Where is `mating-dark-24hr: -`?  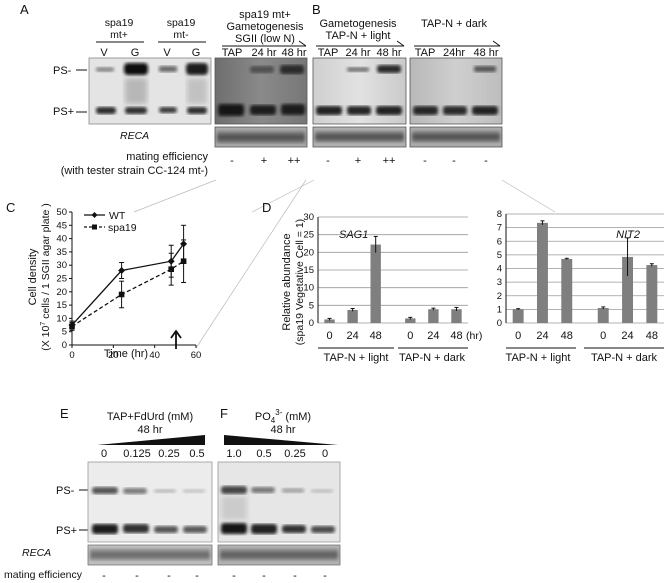 mating-dark-24hr: - is located at coordinates (454, 161).